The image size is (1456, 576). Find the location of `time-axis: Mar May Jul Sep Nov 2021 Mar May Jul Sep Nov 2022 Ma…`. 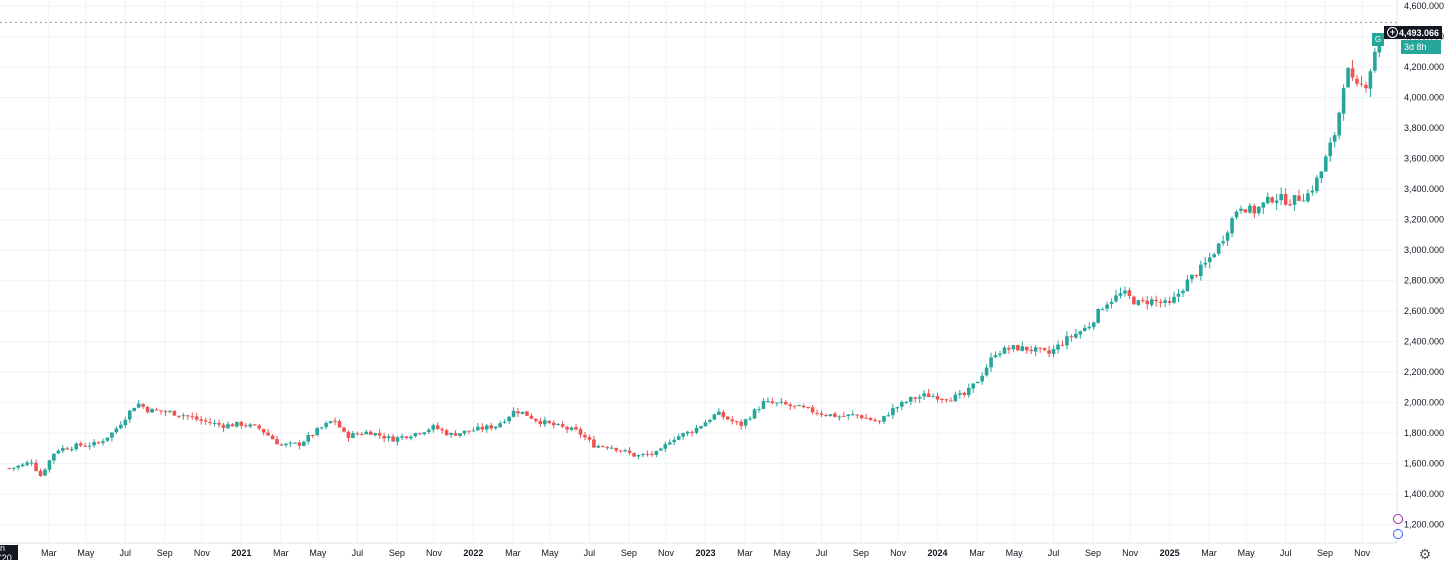

time-axis: Mar May Jul Sep Nov 2021 Mar May Jul Sep Nov 2022 Ma… is located at coordinates (706, 553).